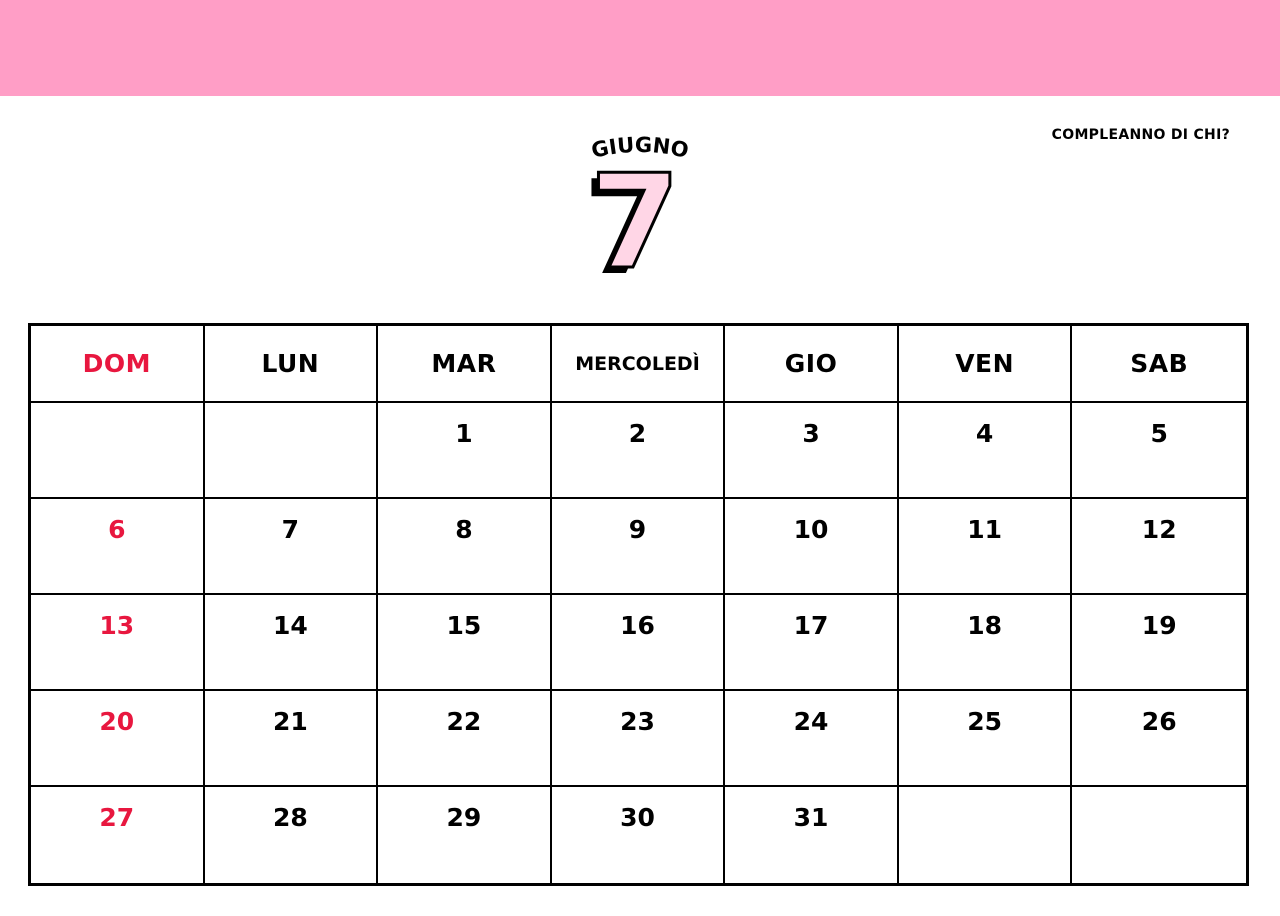 The image size is (1280, 916). Describe the element at coordinates (634, 222) in the screenshot. I see `day-number-graphic: 7` at that location.